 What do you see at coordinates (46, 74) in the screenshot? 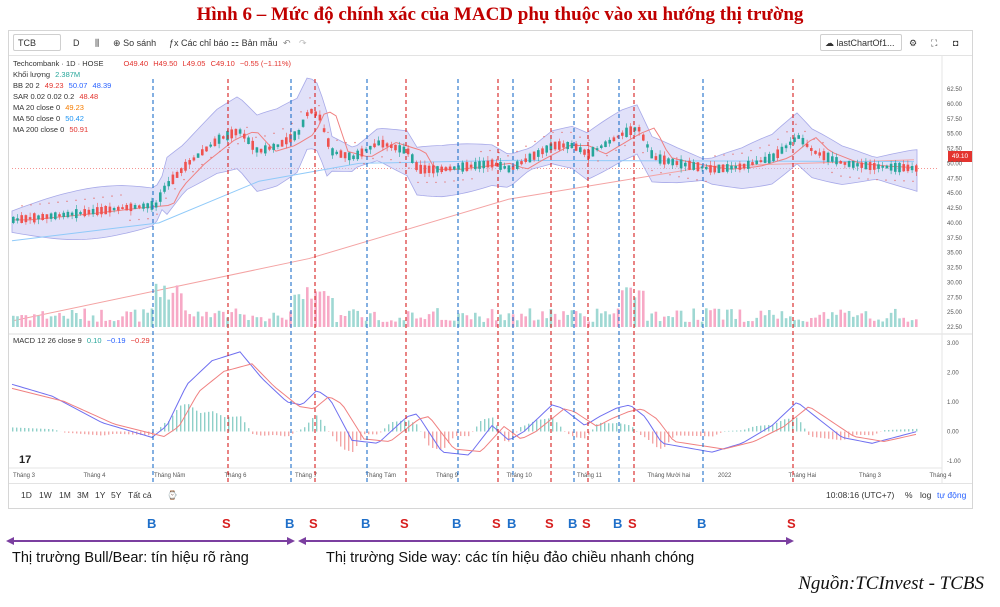
I see `legend-volume: Khối lượng 2.387M` at bounding box center [46, 74].